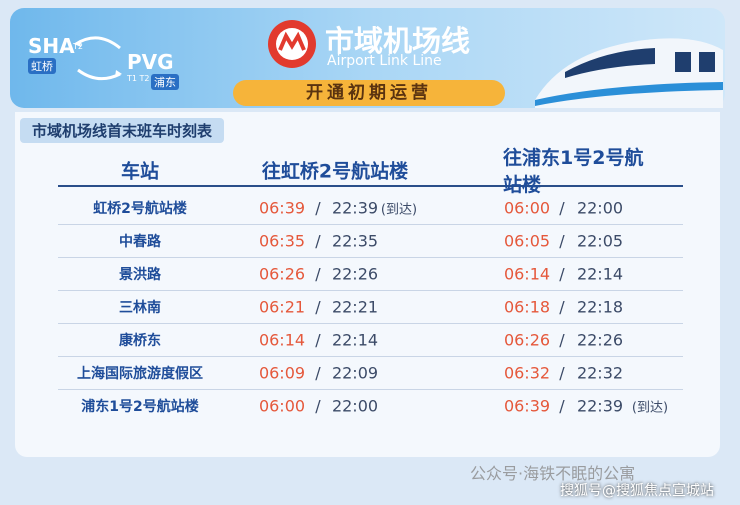  I want to click on first-train: 06:32, so click(527, 373).